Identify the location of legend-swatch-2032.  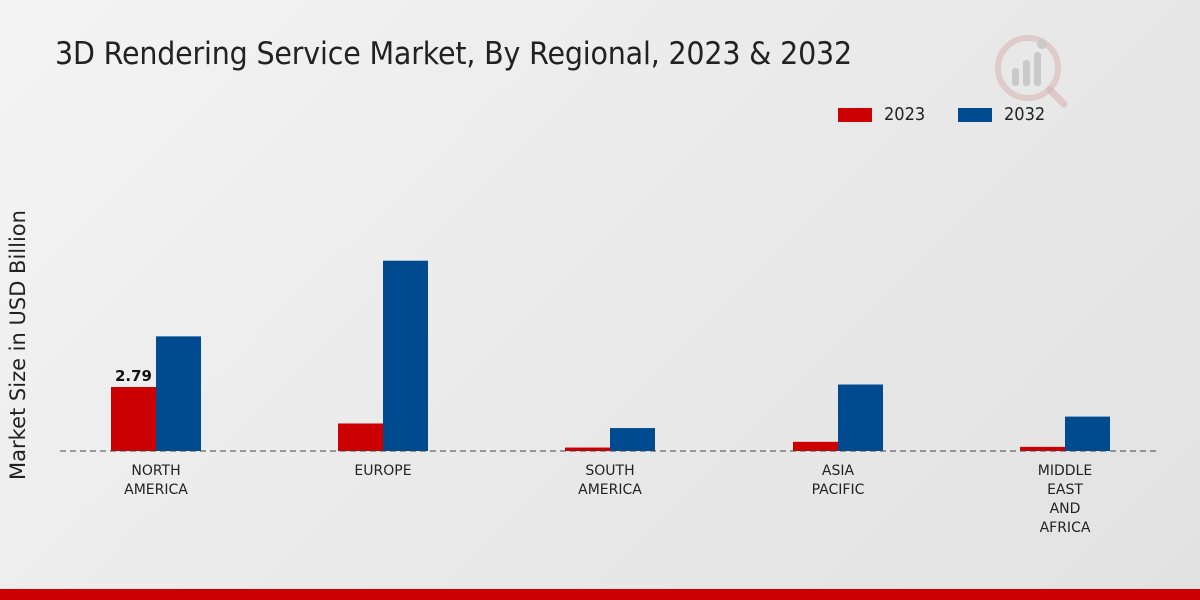
(975, 114).